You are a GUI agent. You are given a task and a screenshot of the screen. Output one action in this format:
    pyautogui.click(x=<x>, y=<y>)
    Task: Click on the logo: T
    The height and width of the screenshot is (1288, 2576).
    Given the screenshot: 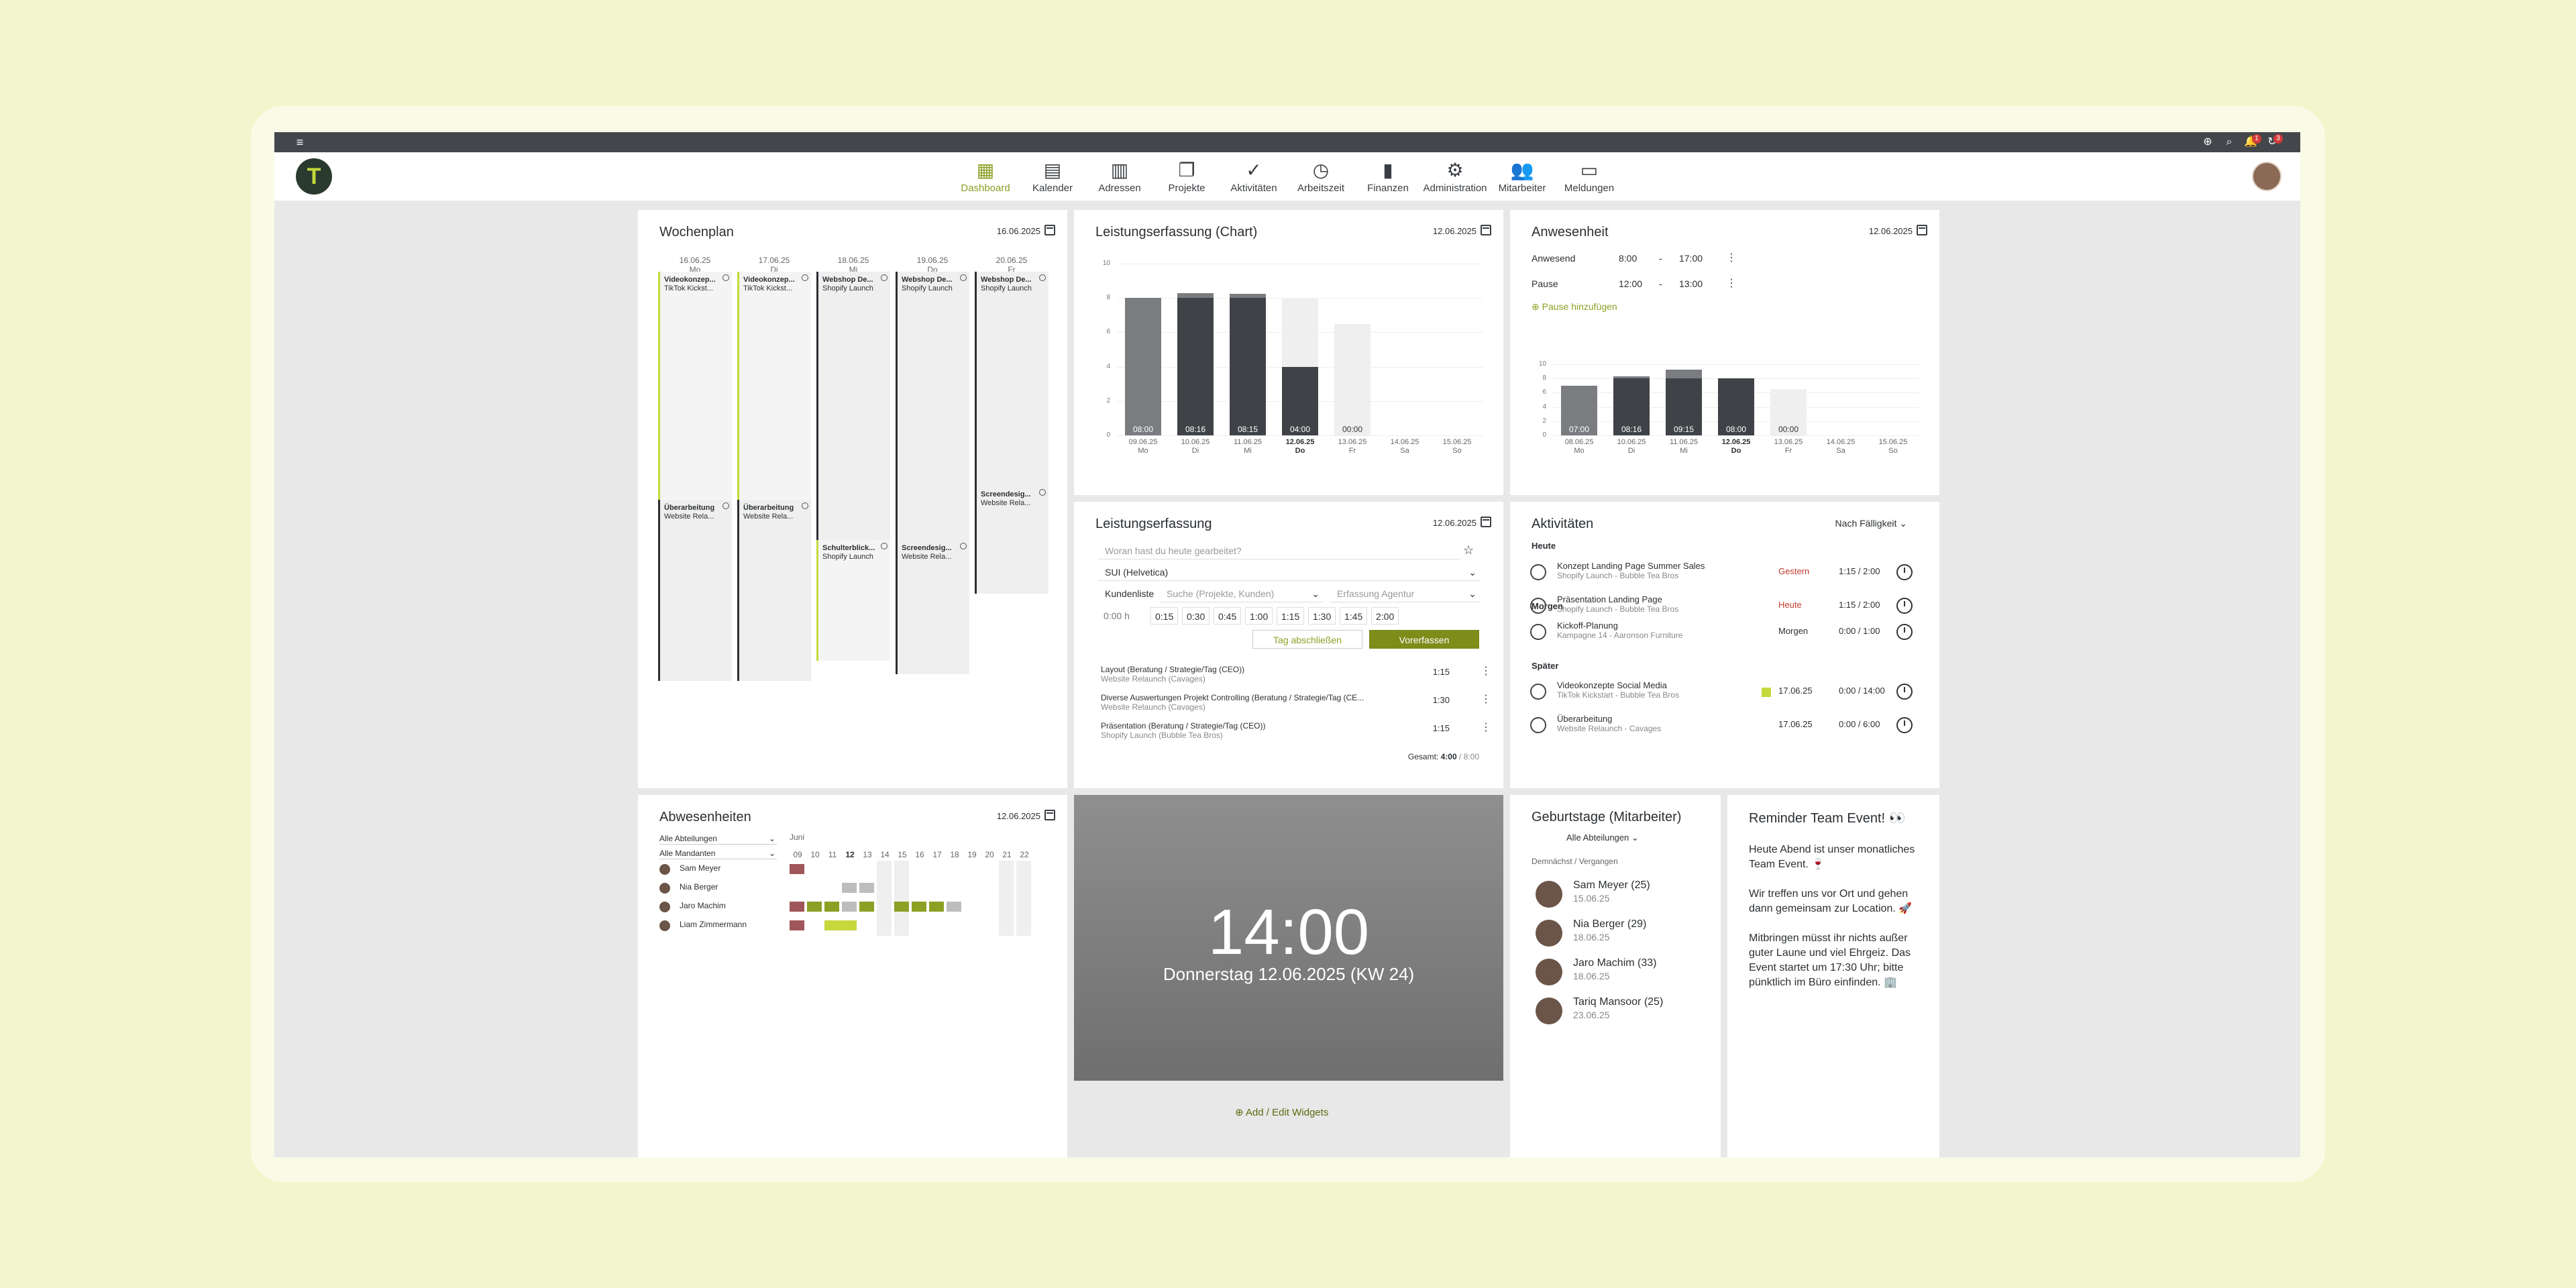 What is the action you would take?
    pyautogui.click(x=314, y=176)
    